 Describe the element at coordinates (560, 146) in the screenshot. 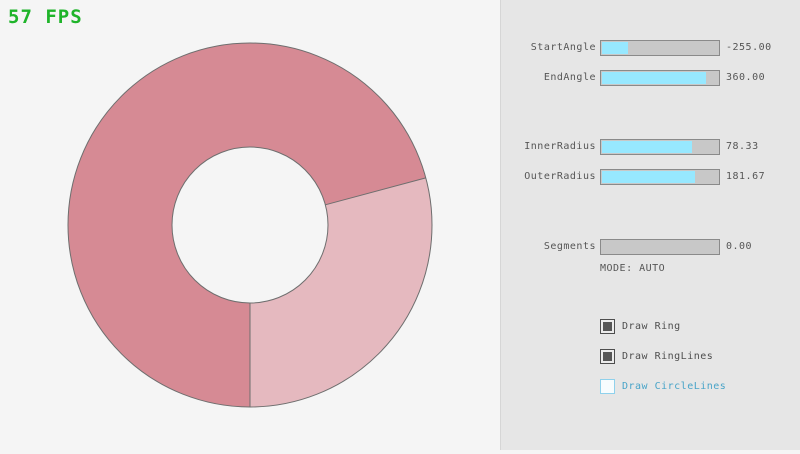

I see `innerradius-label: InnerRadius` at that location.